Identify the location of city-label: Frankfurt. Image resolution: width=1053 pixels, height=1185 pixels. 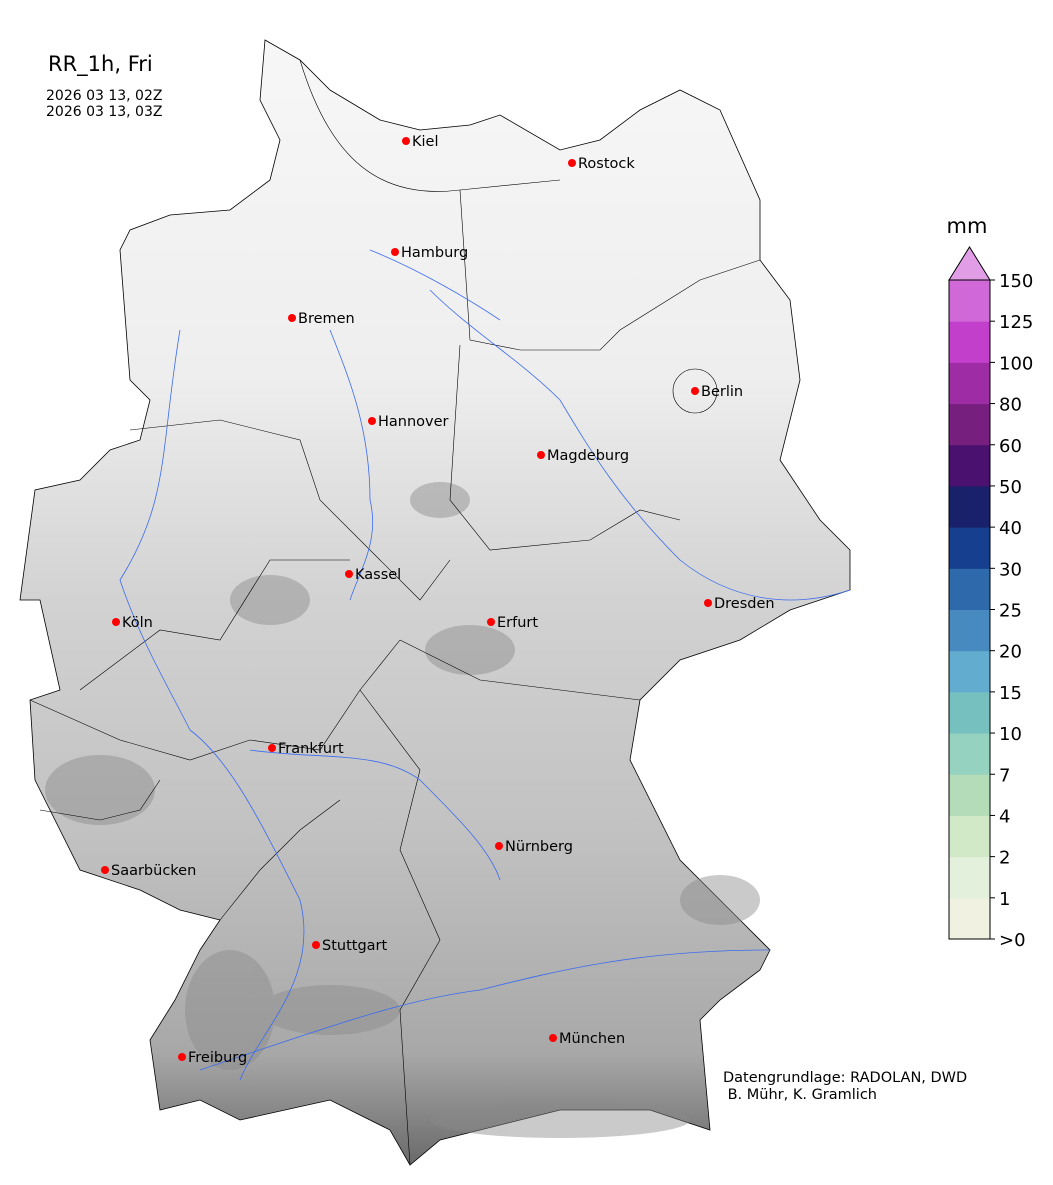
(311, 749).